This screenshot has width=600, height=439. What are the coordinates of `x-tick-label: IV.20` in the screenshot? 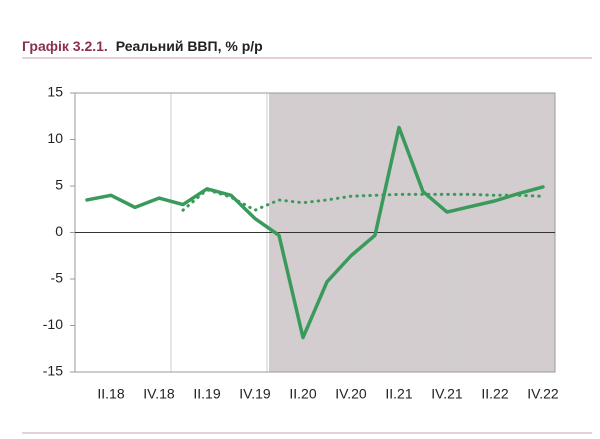 It's located at (351, 394).